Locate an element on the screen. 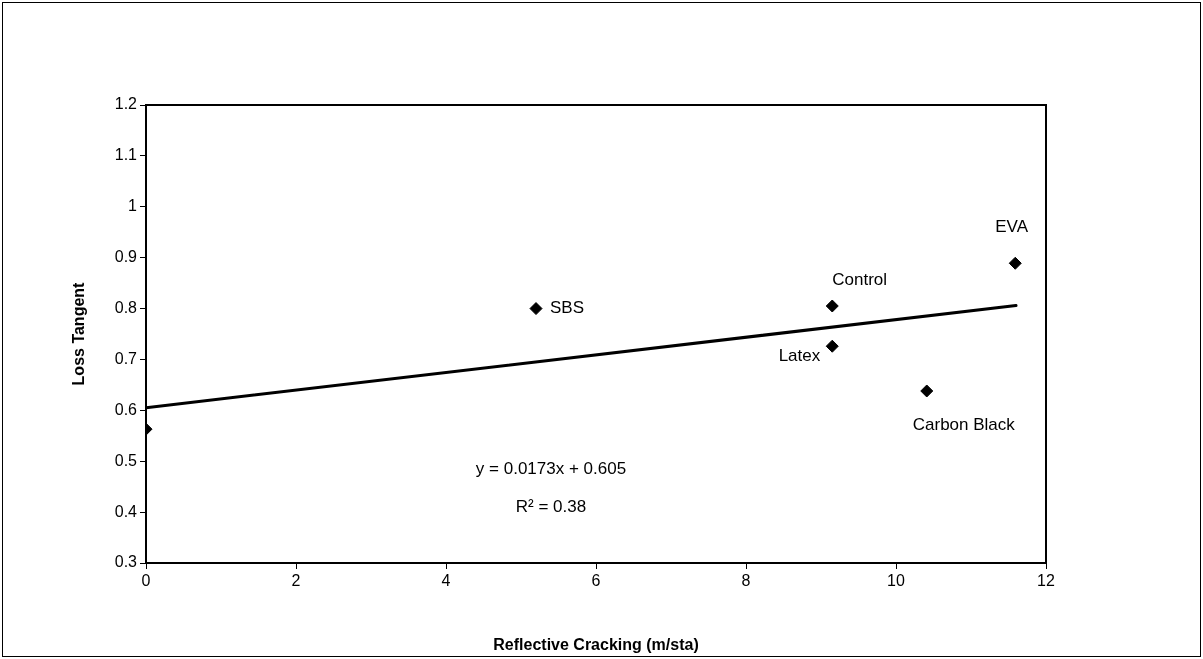  y-axis-title: Loss Tangent is located at coordinates (79, 333).